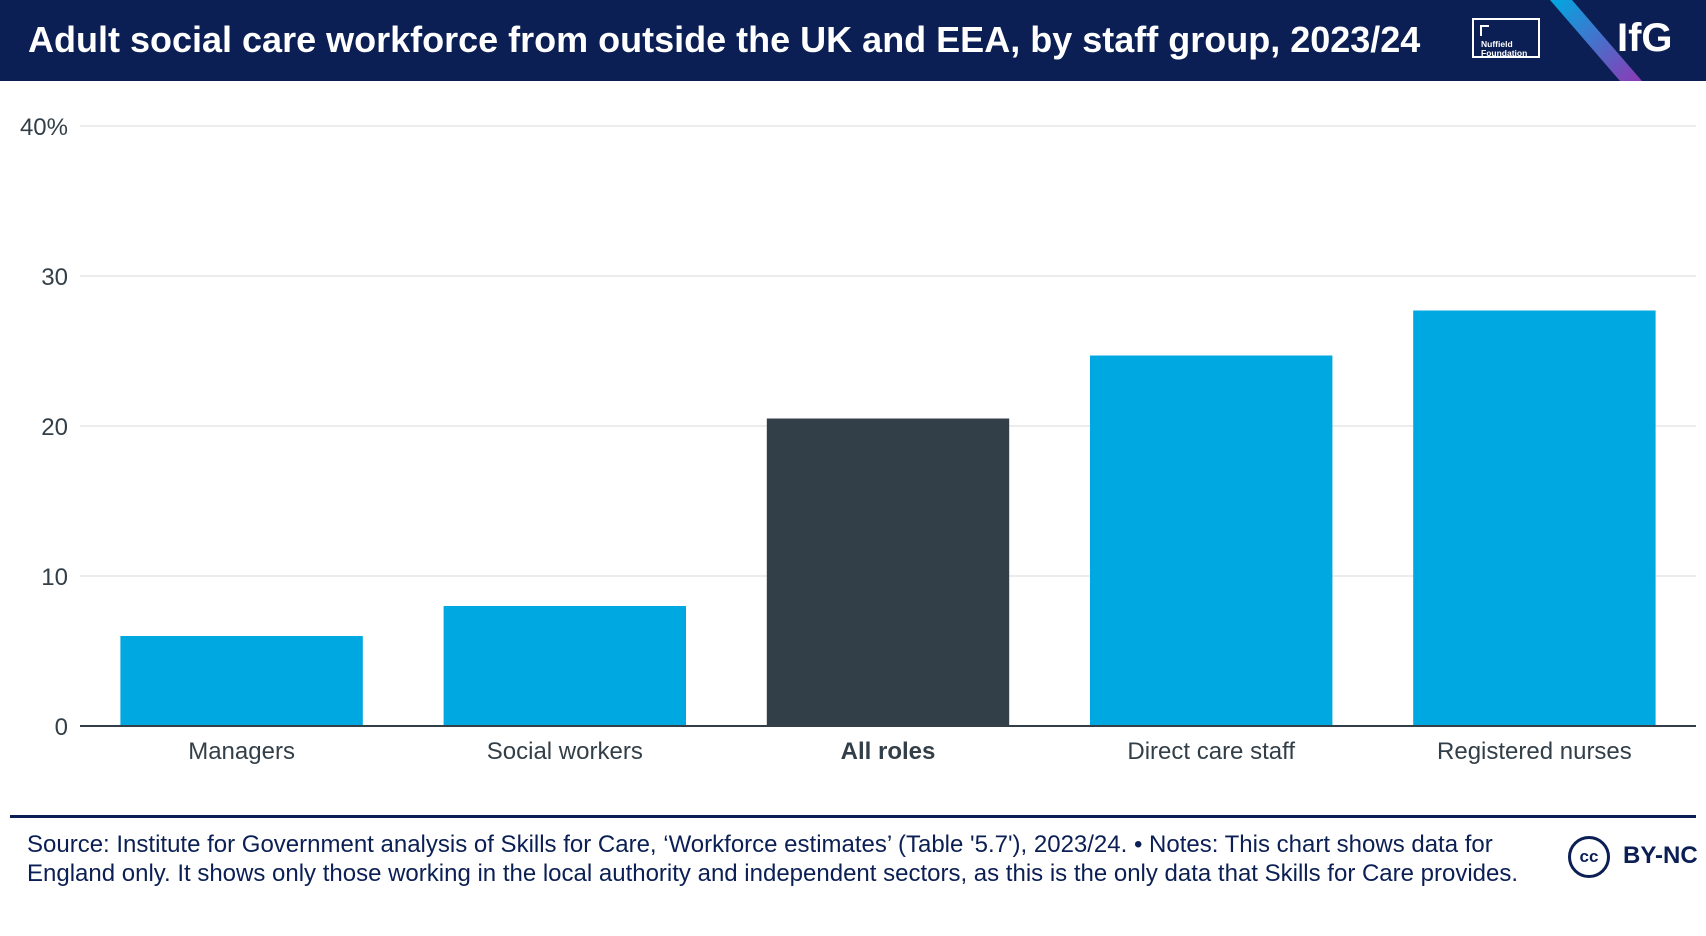  I want to click on y-tick-label: 20, so click(54, 427).